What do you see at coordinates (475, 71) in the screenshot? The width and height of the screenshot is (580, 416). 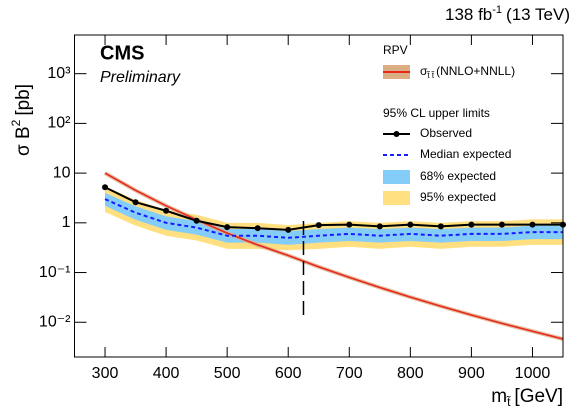 I see `legend-text: (NNLO+NNLL)` at bounding box center [475, 71].